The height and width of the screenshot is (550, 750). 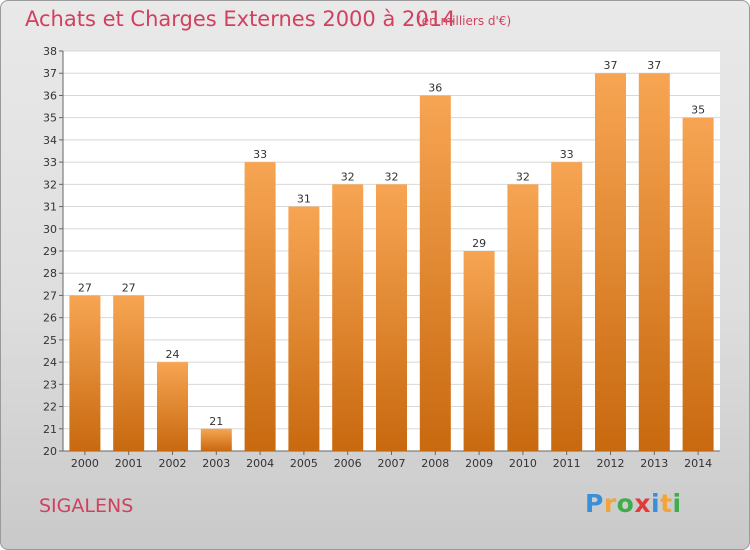 I want to click on location-label: SIGALENS, so click(x=86, y=506).